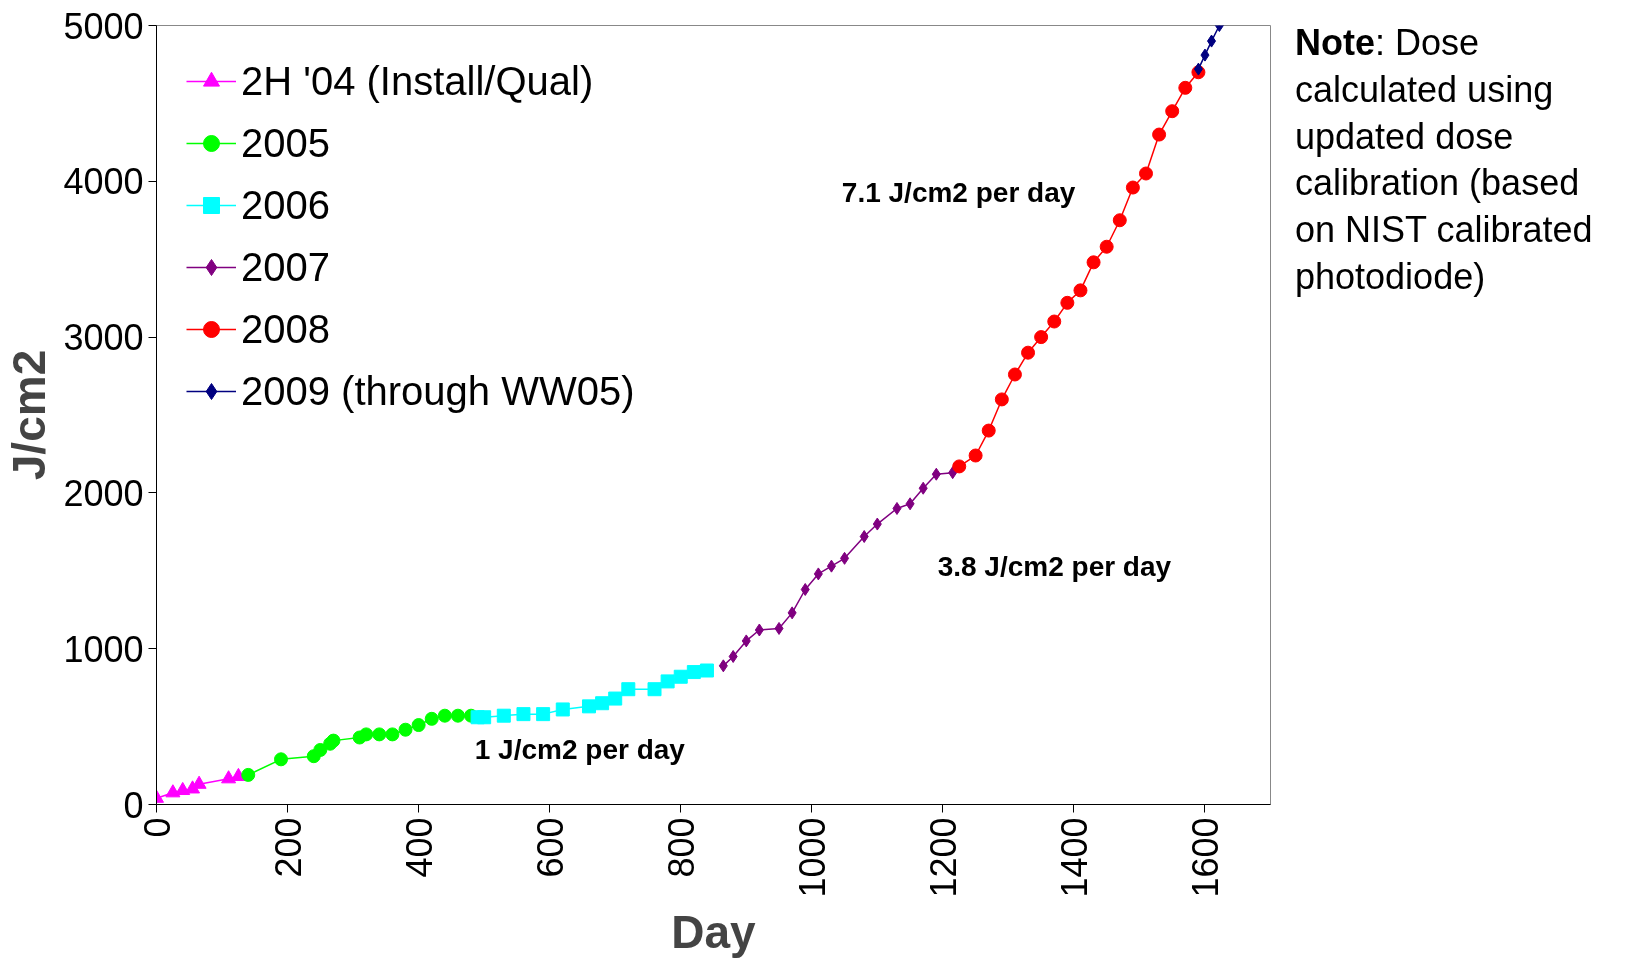 This screenshot has height=969, width=1648. What do you see at coordinates (958, 192) in the screenshot?
I see `annotation: 7.1 J/cm2 per day` at bounding box center [958, 192].